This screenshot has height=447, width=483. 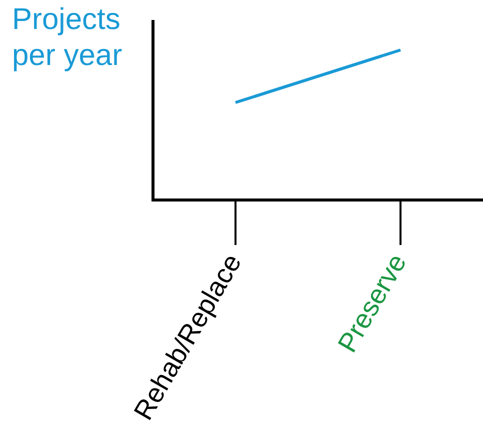 I want to click on y-axis-title: Projects per year, so click(x=68, y=38).